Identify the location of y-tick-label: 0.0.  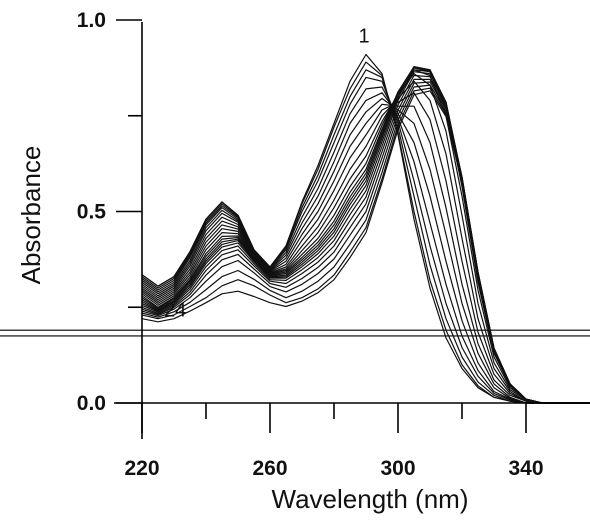
(91, 403).